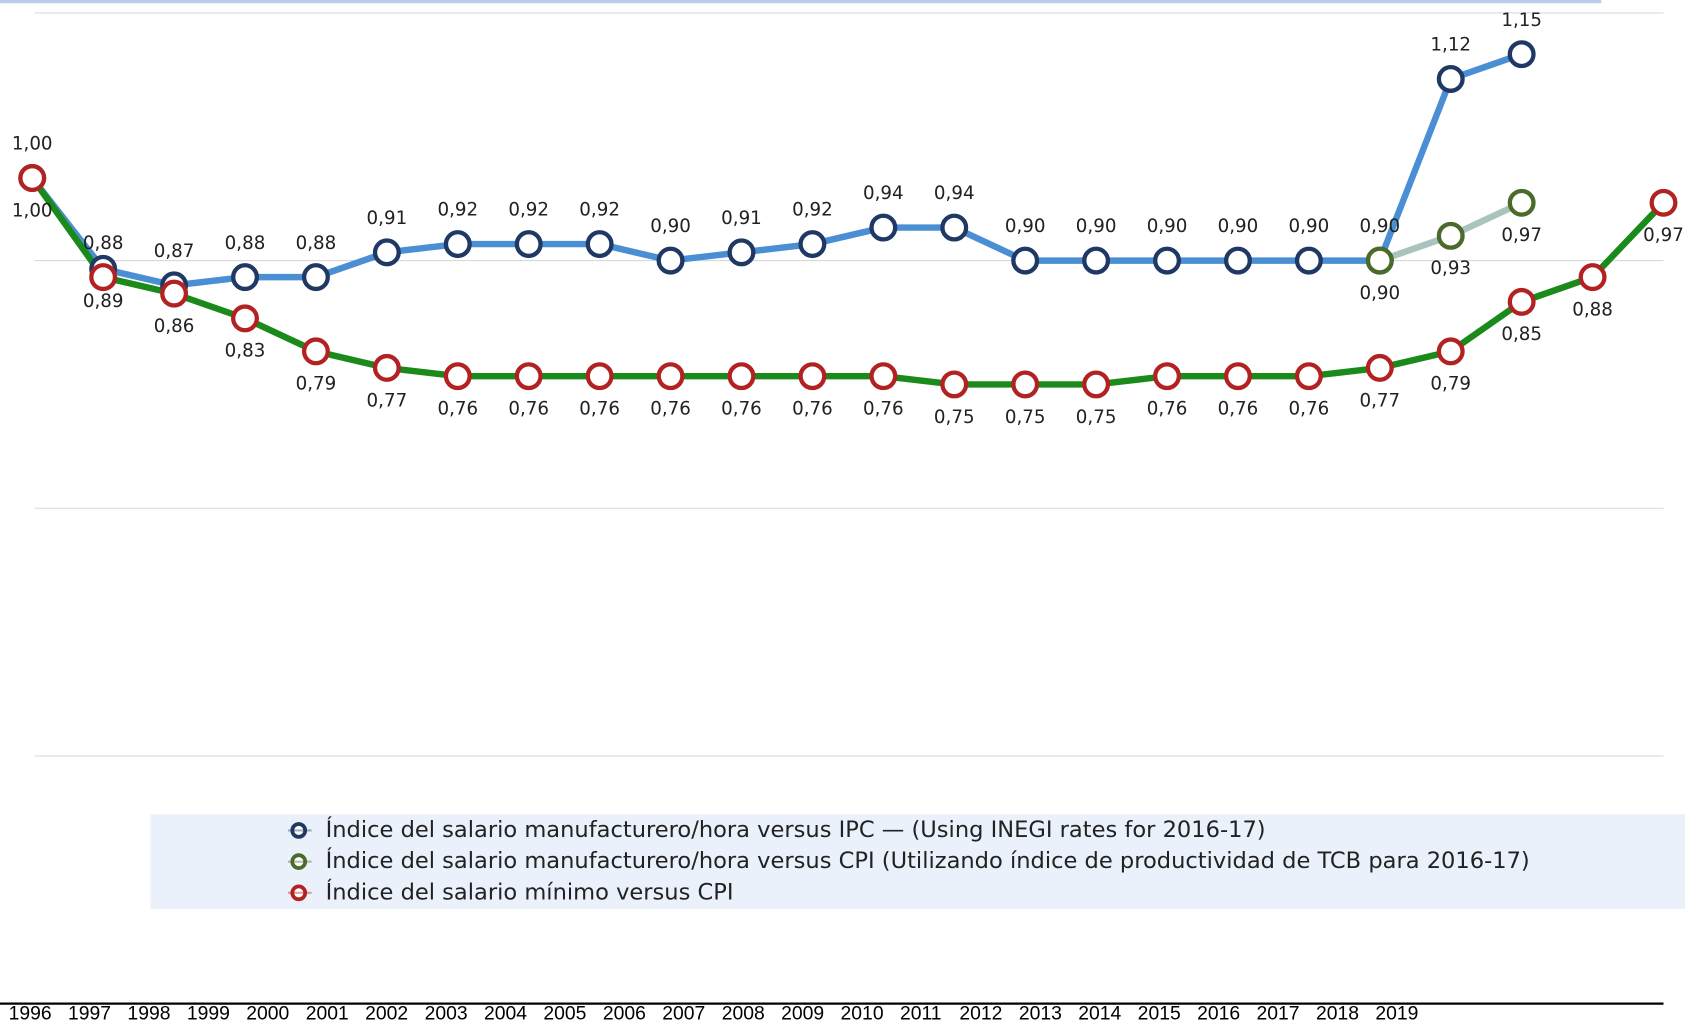 Image resolution: width=1685 pixels, height=1023 pixels. Describe the element at coordinates (1450, 268) in the screenshot. I see `value-label: 0,93` at that location.